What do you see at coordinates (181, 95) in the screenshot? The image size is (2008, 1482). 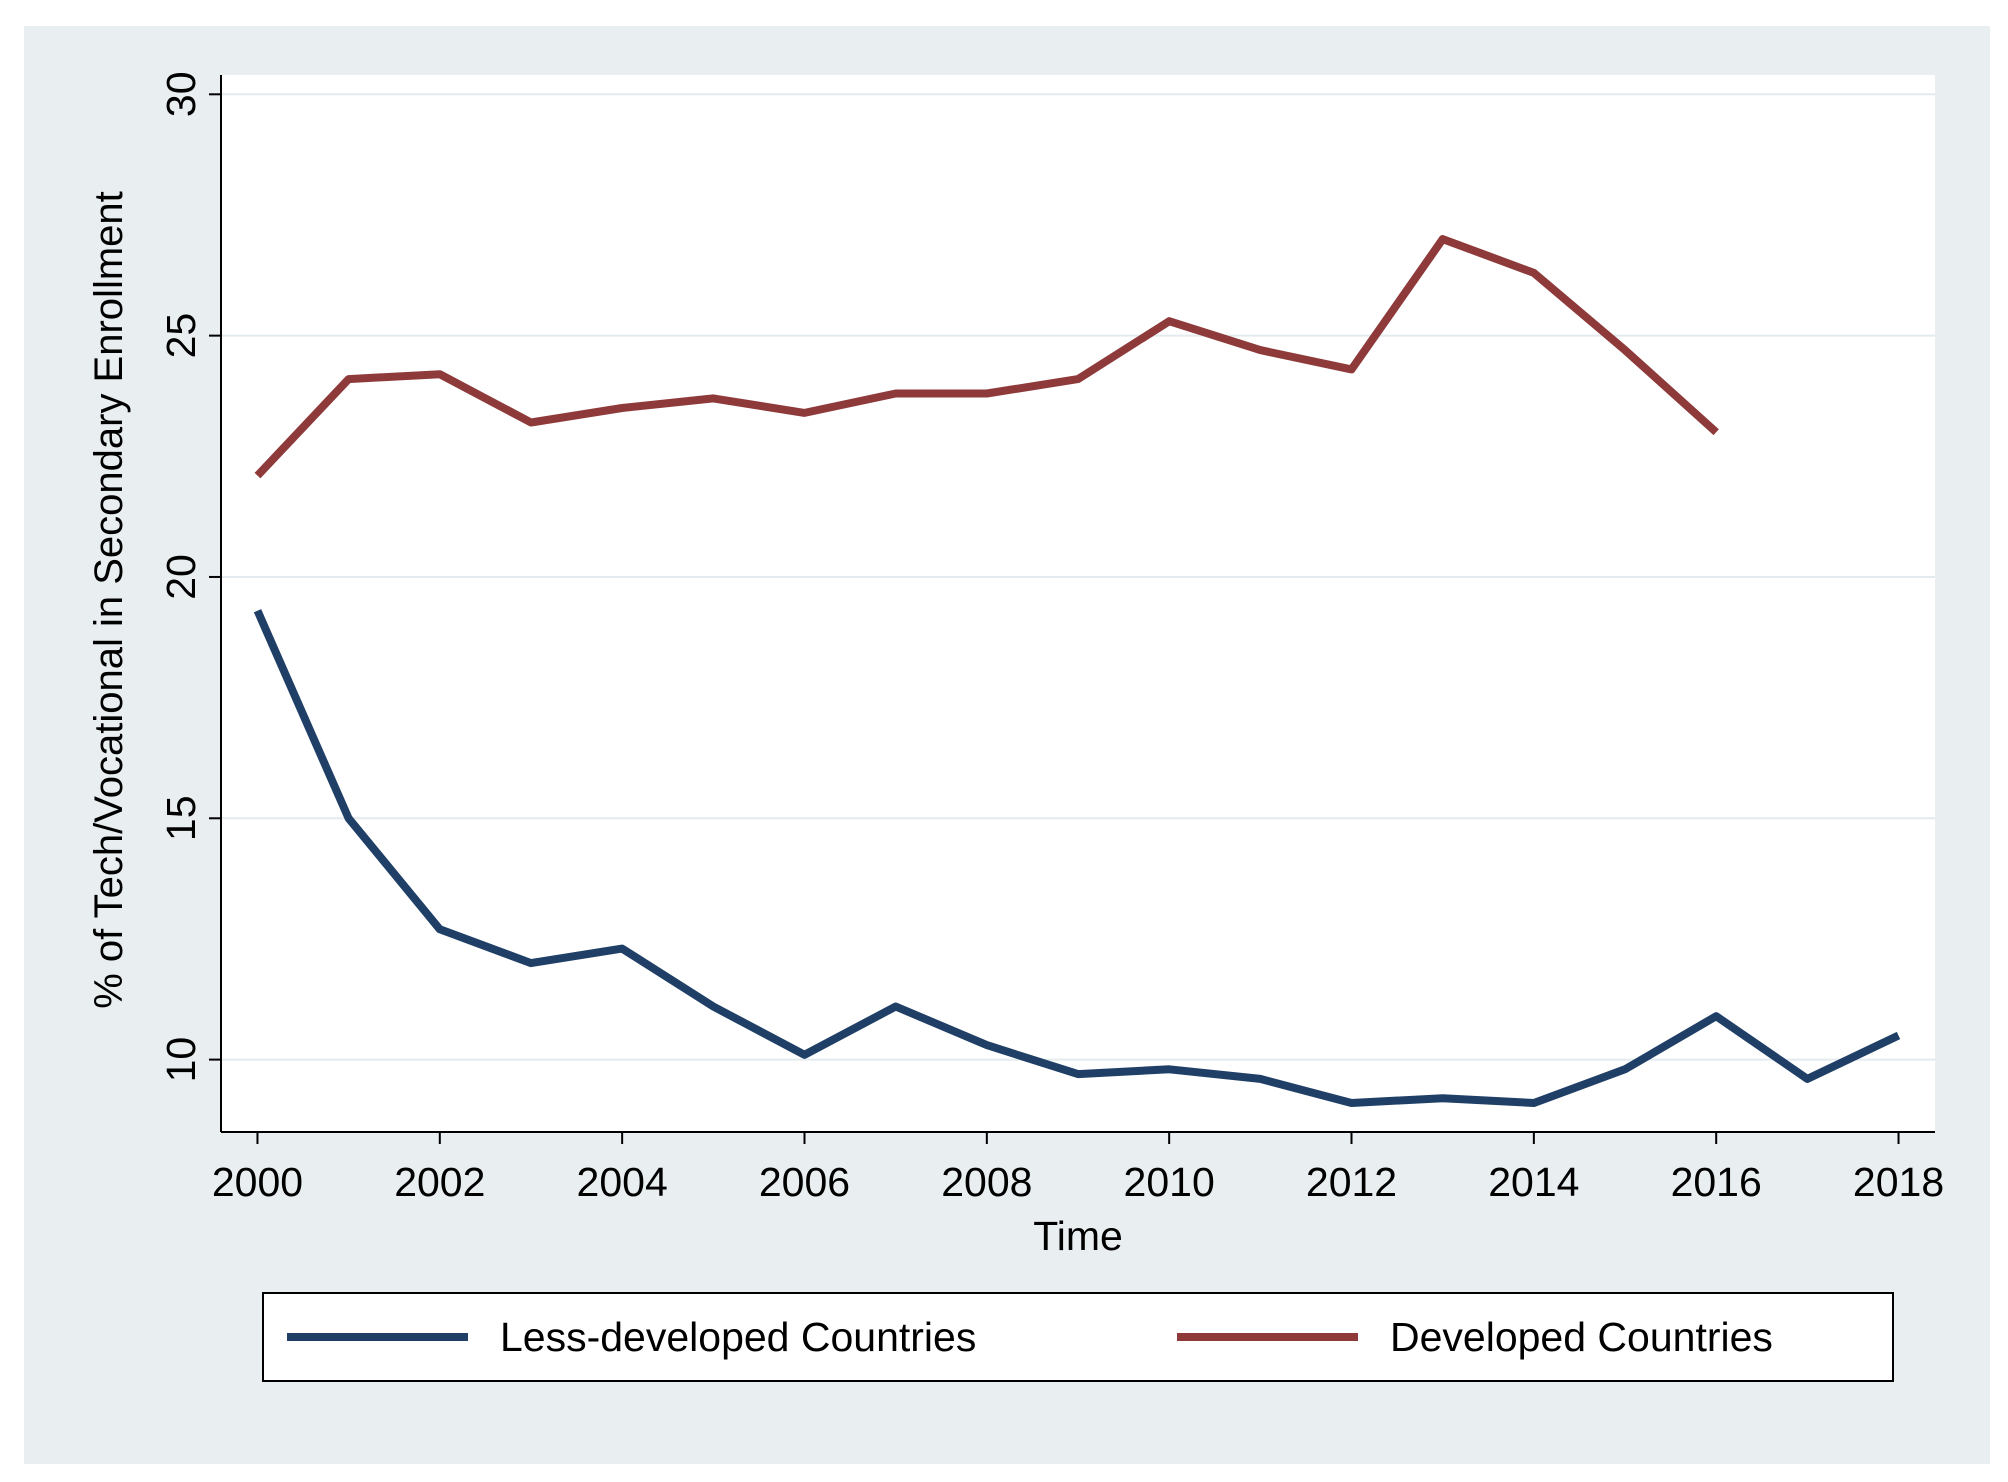 I see `y-tick-label-30: 30` at bounding box center [181, 95].